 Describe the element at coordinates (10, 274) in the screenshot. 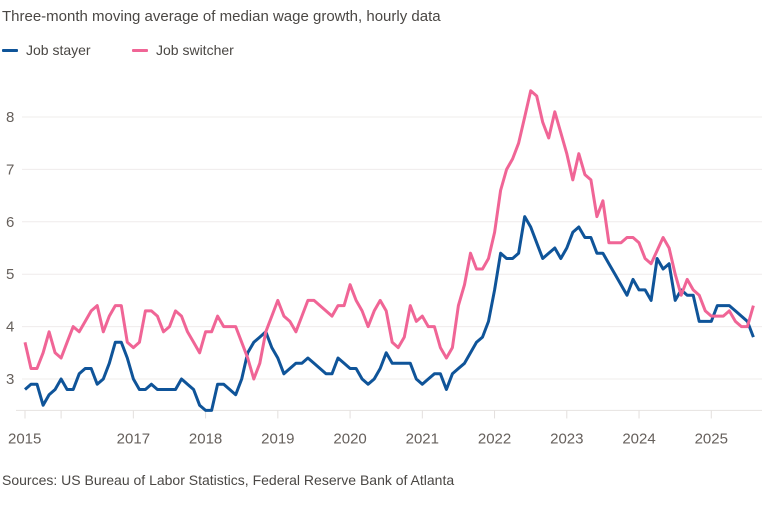

I see `y-tick-label: 5` at that location.